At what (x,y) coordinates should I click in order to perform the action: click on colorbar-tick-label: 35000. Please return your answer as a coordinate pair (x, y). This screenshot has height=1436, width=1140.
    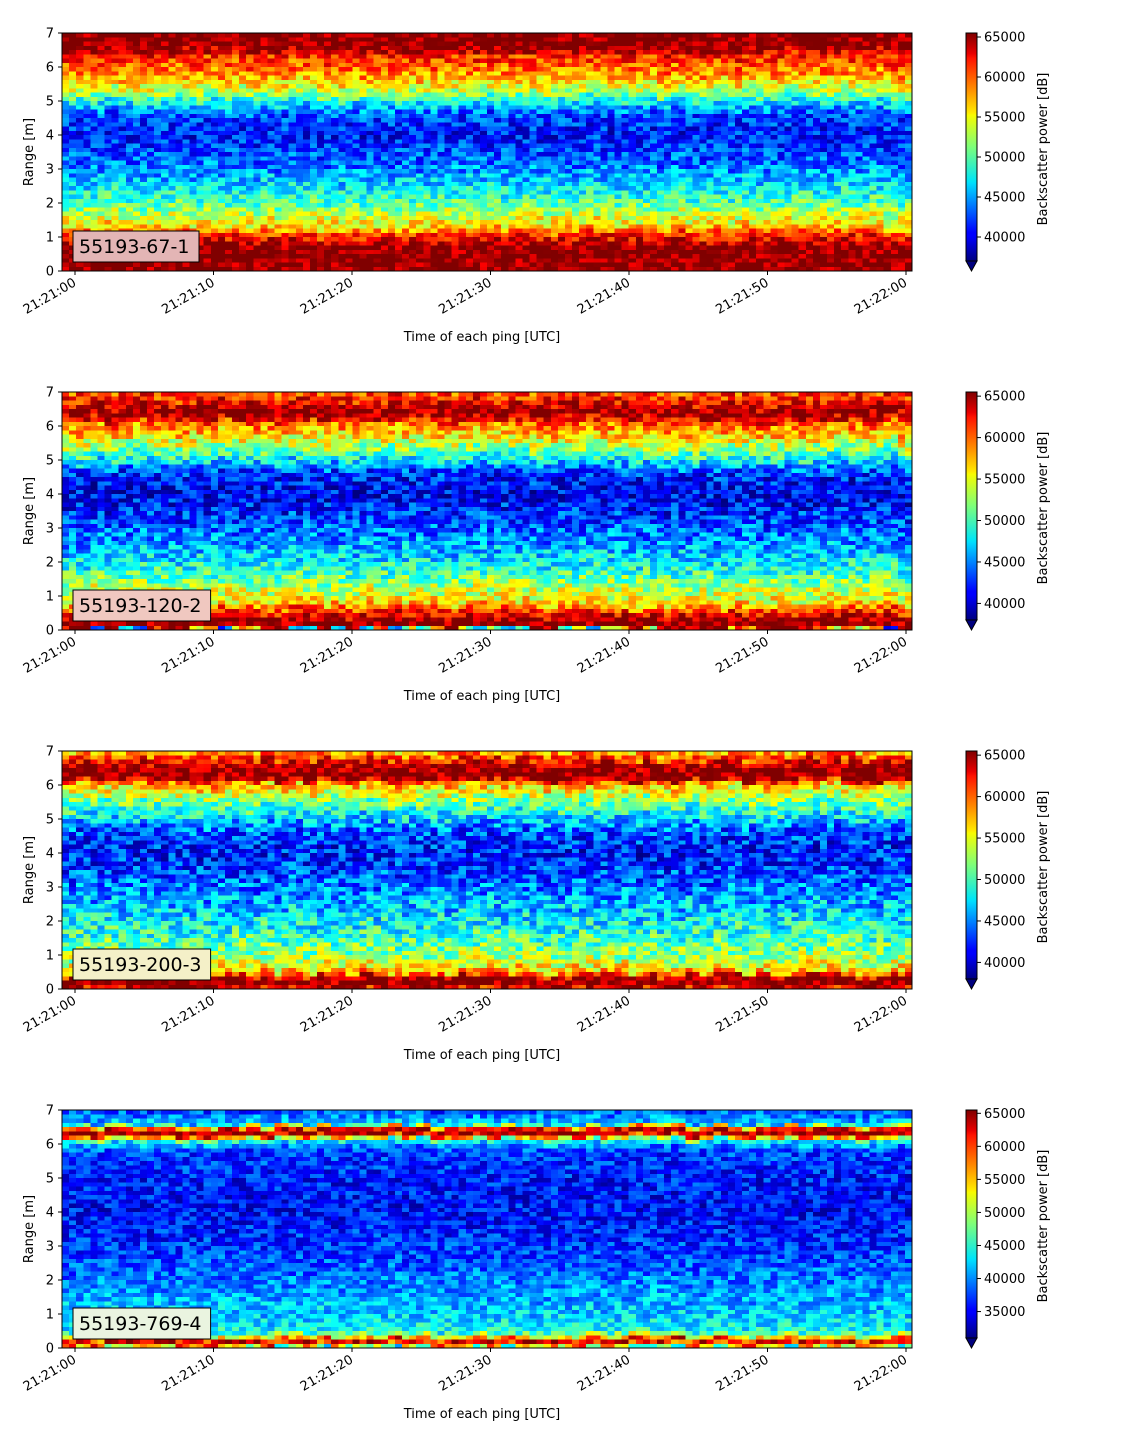
    Looking at the image, I should click on (1004, 1312).